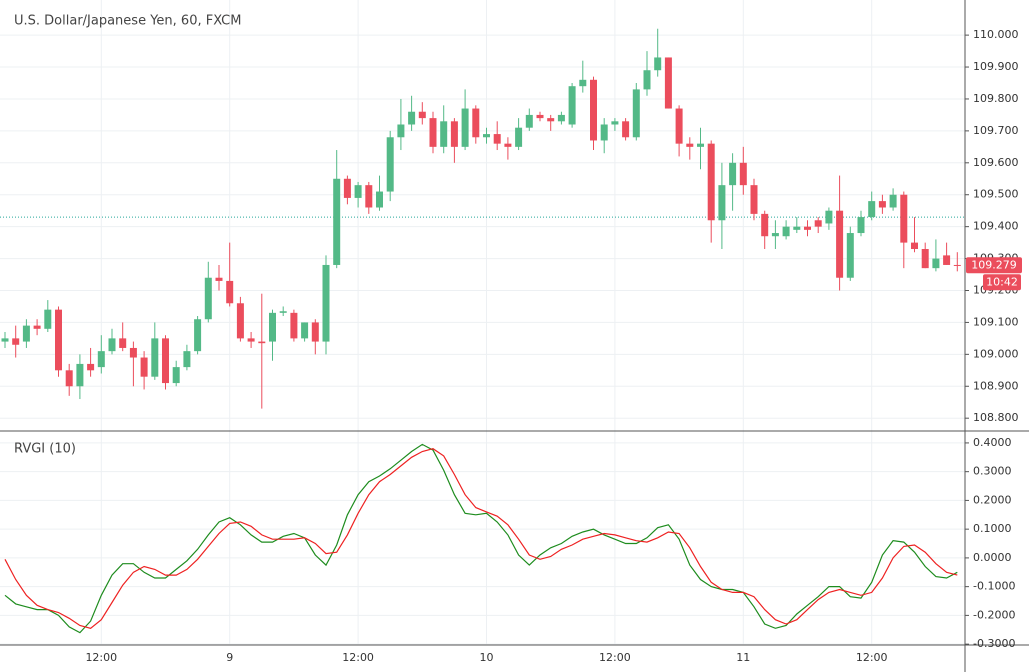 The width and height of the screenshot is (1029, 672). Describe the element at coordinates (996, 34) in the screenshot. I see `y-tick-label: 110.000` at that location.